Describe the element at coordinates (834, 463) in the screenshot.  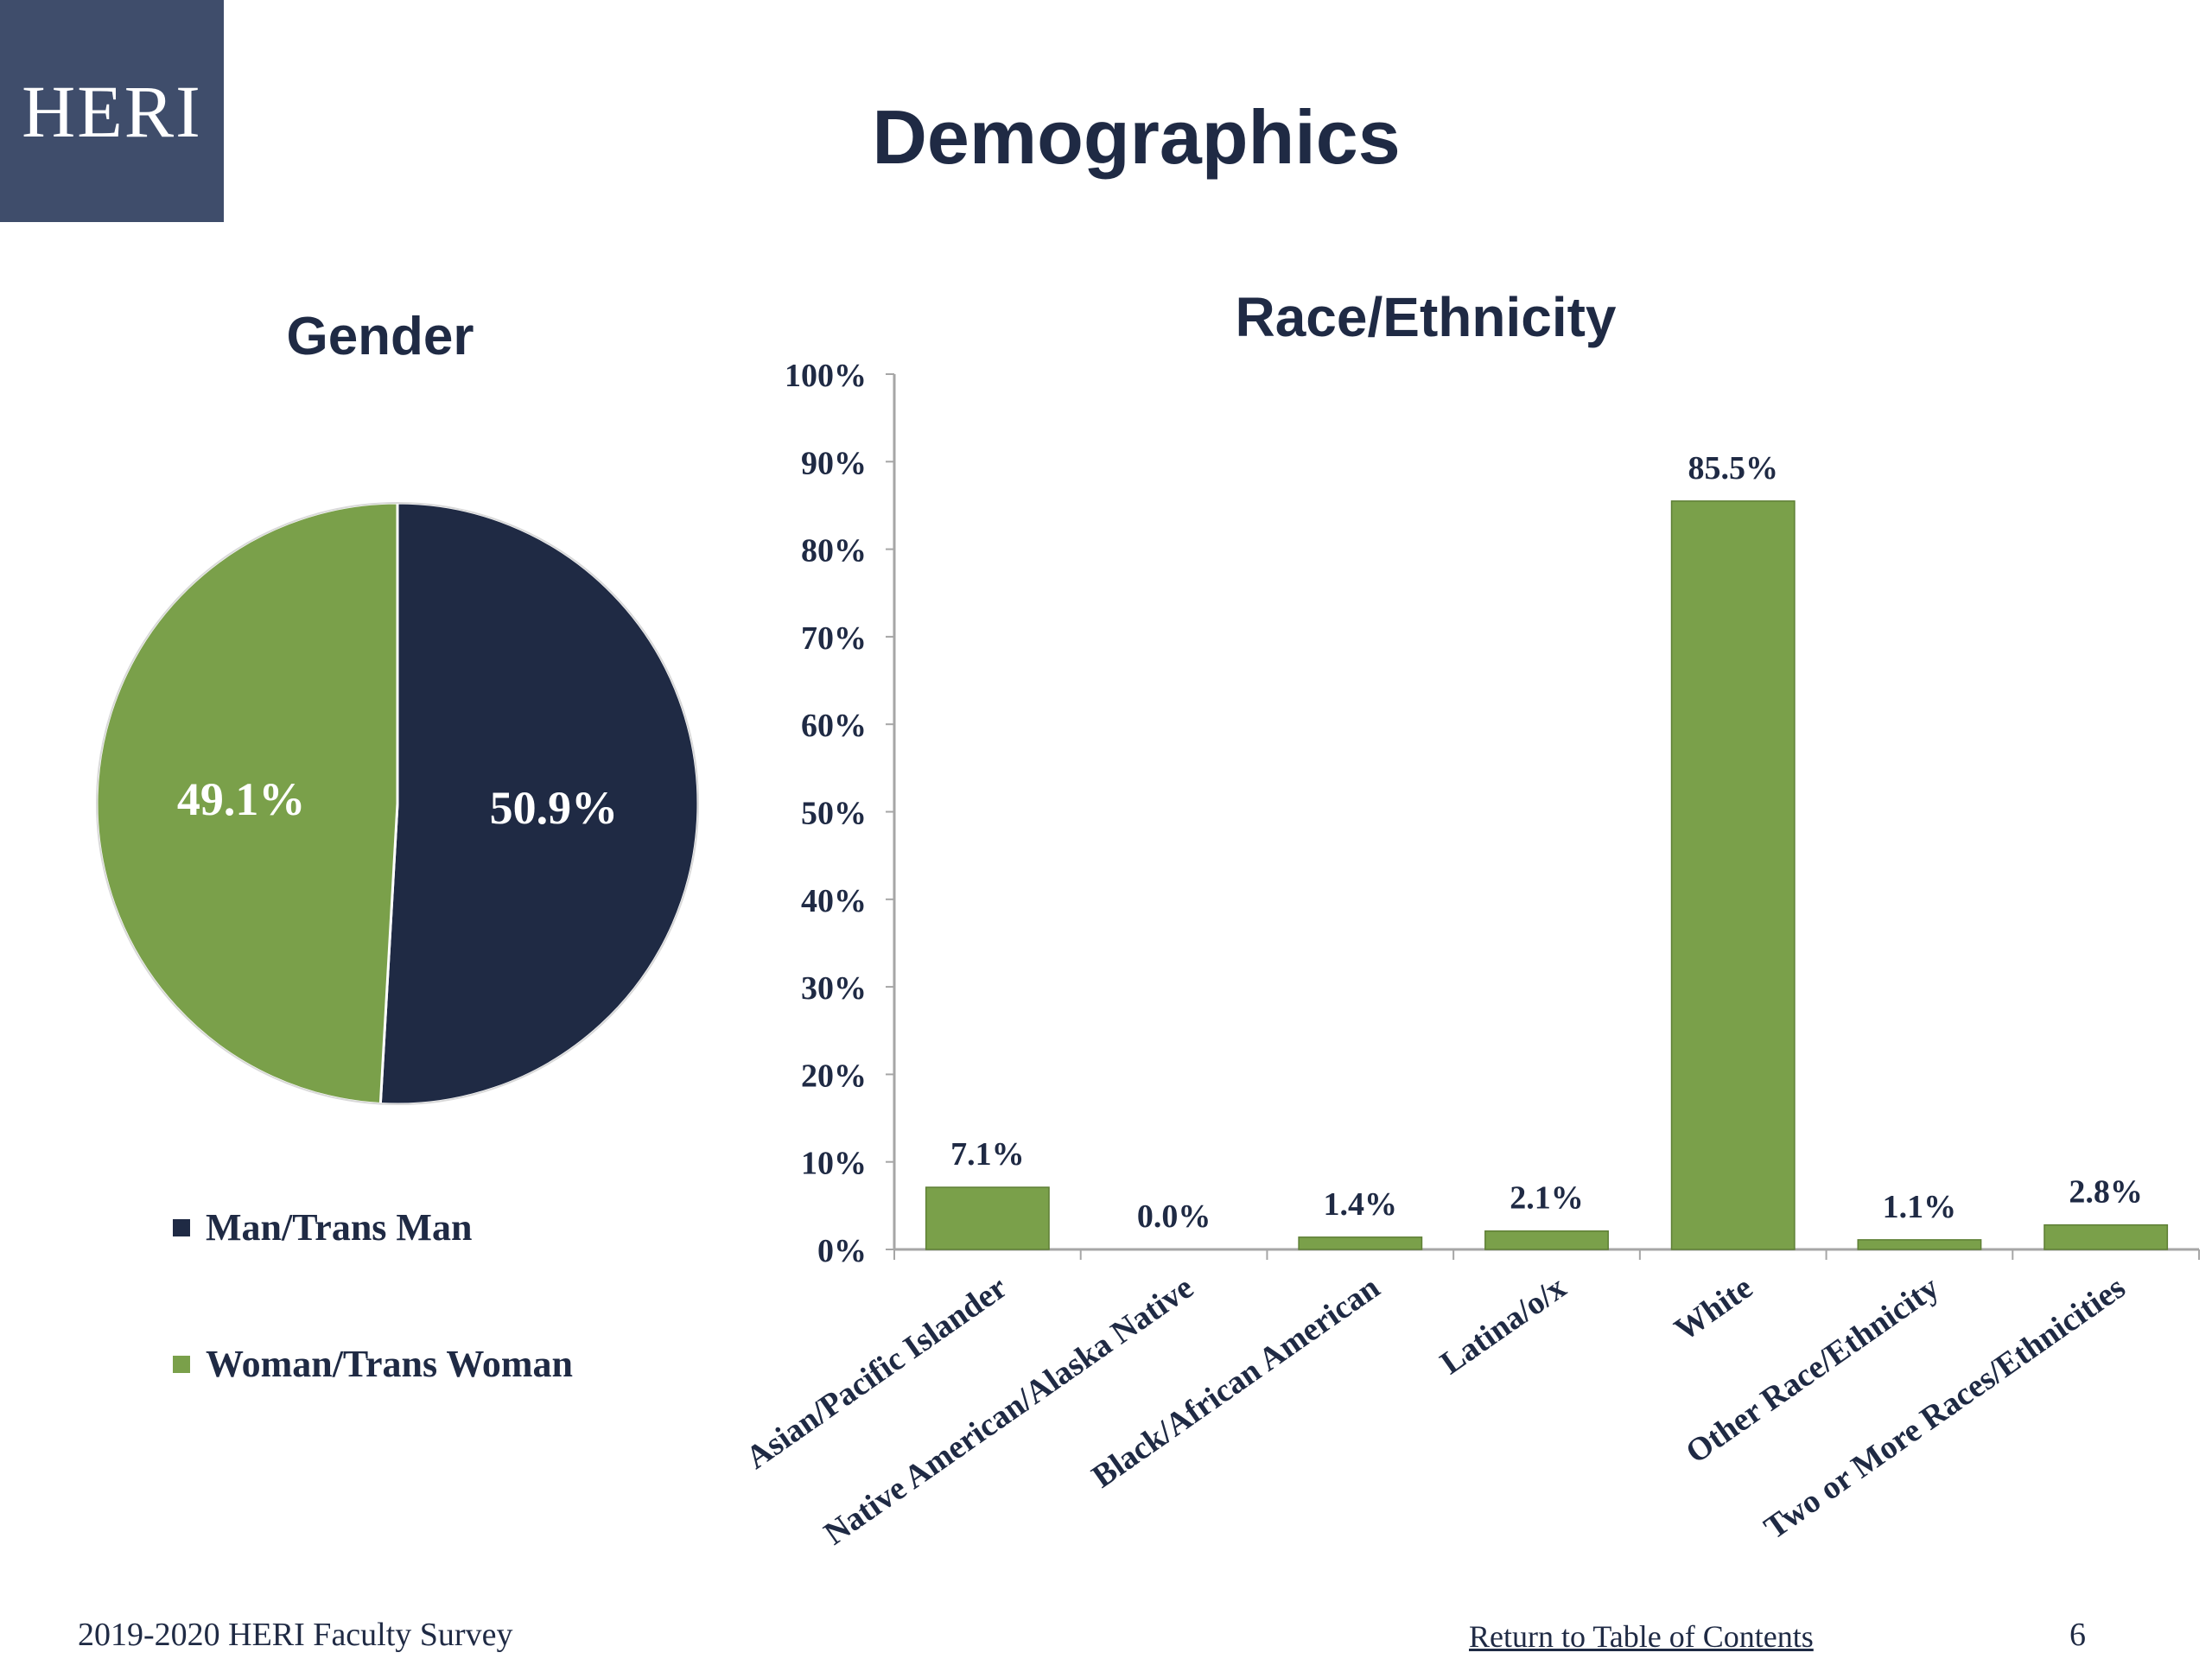
I see `y-tick-label: 90%` at that location.